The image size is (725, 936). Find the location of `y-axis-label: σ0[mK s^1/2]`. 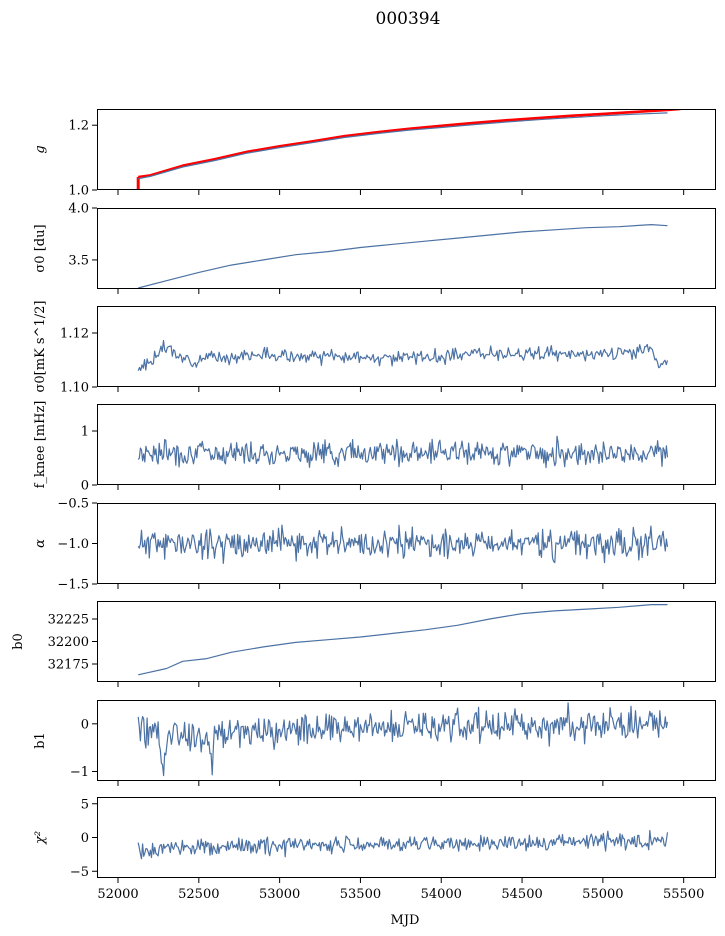

y-axis-label: σ0[mK s^1/2] is located at coordinates (40, 347).